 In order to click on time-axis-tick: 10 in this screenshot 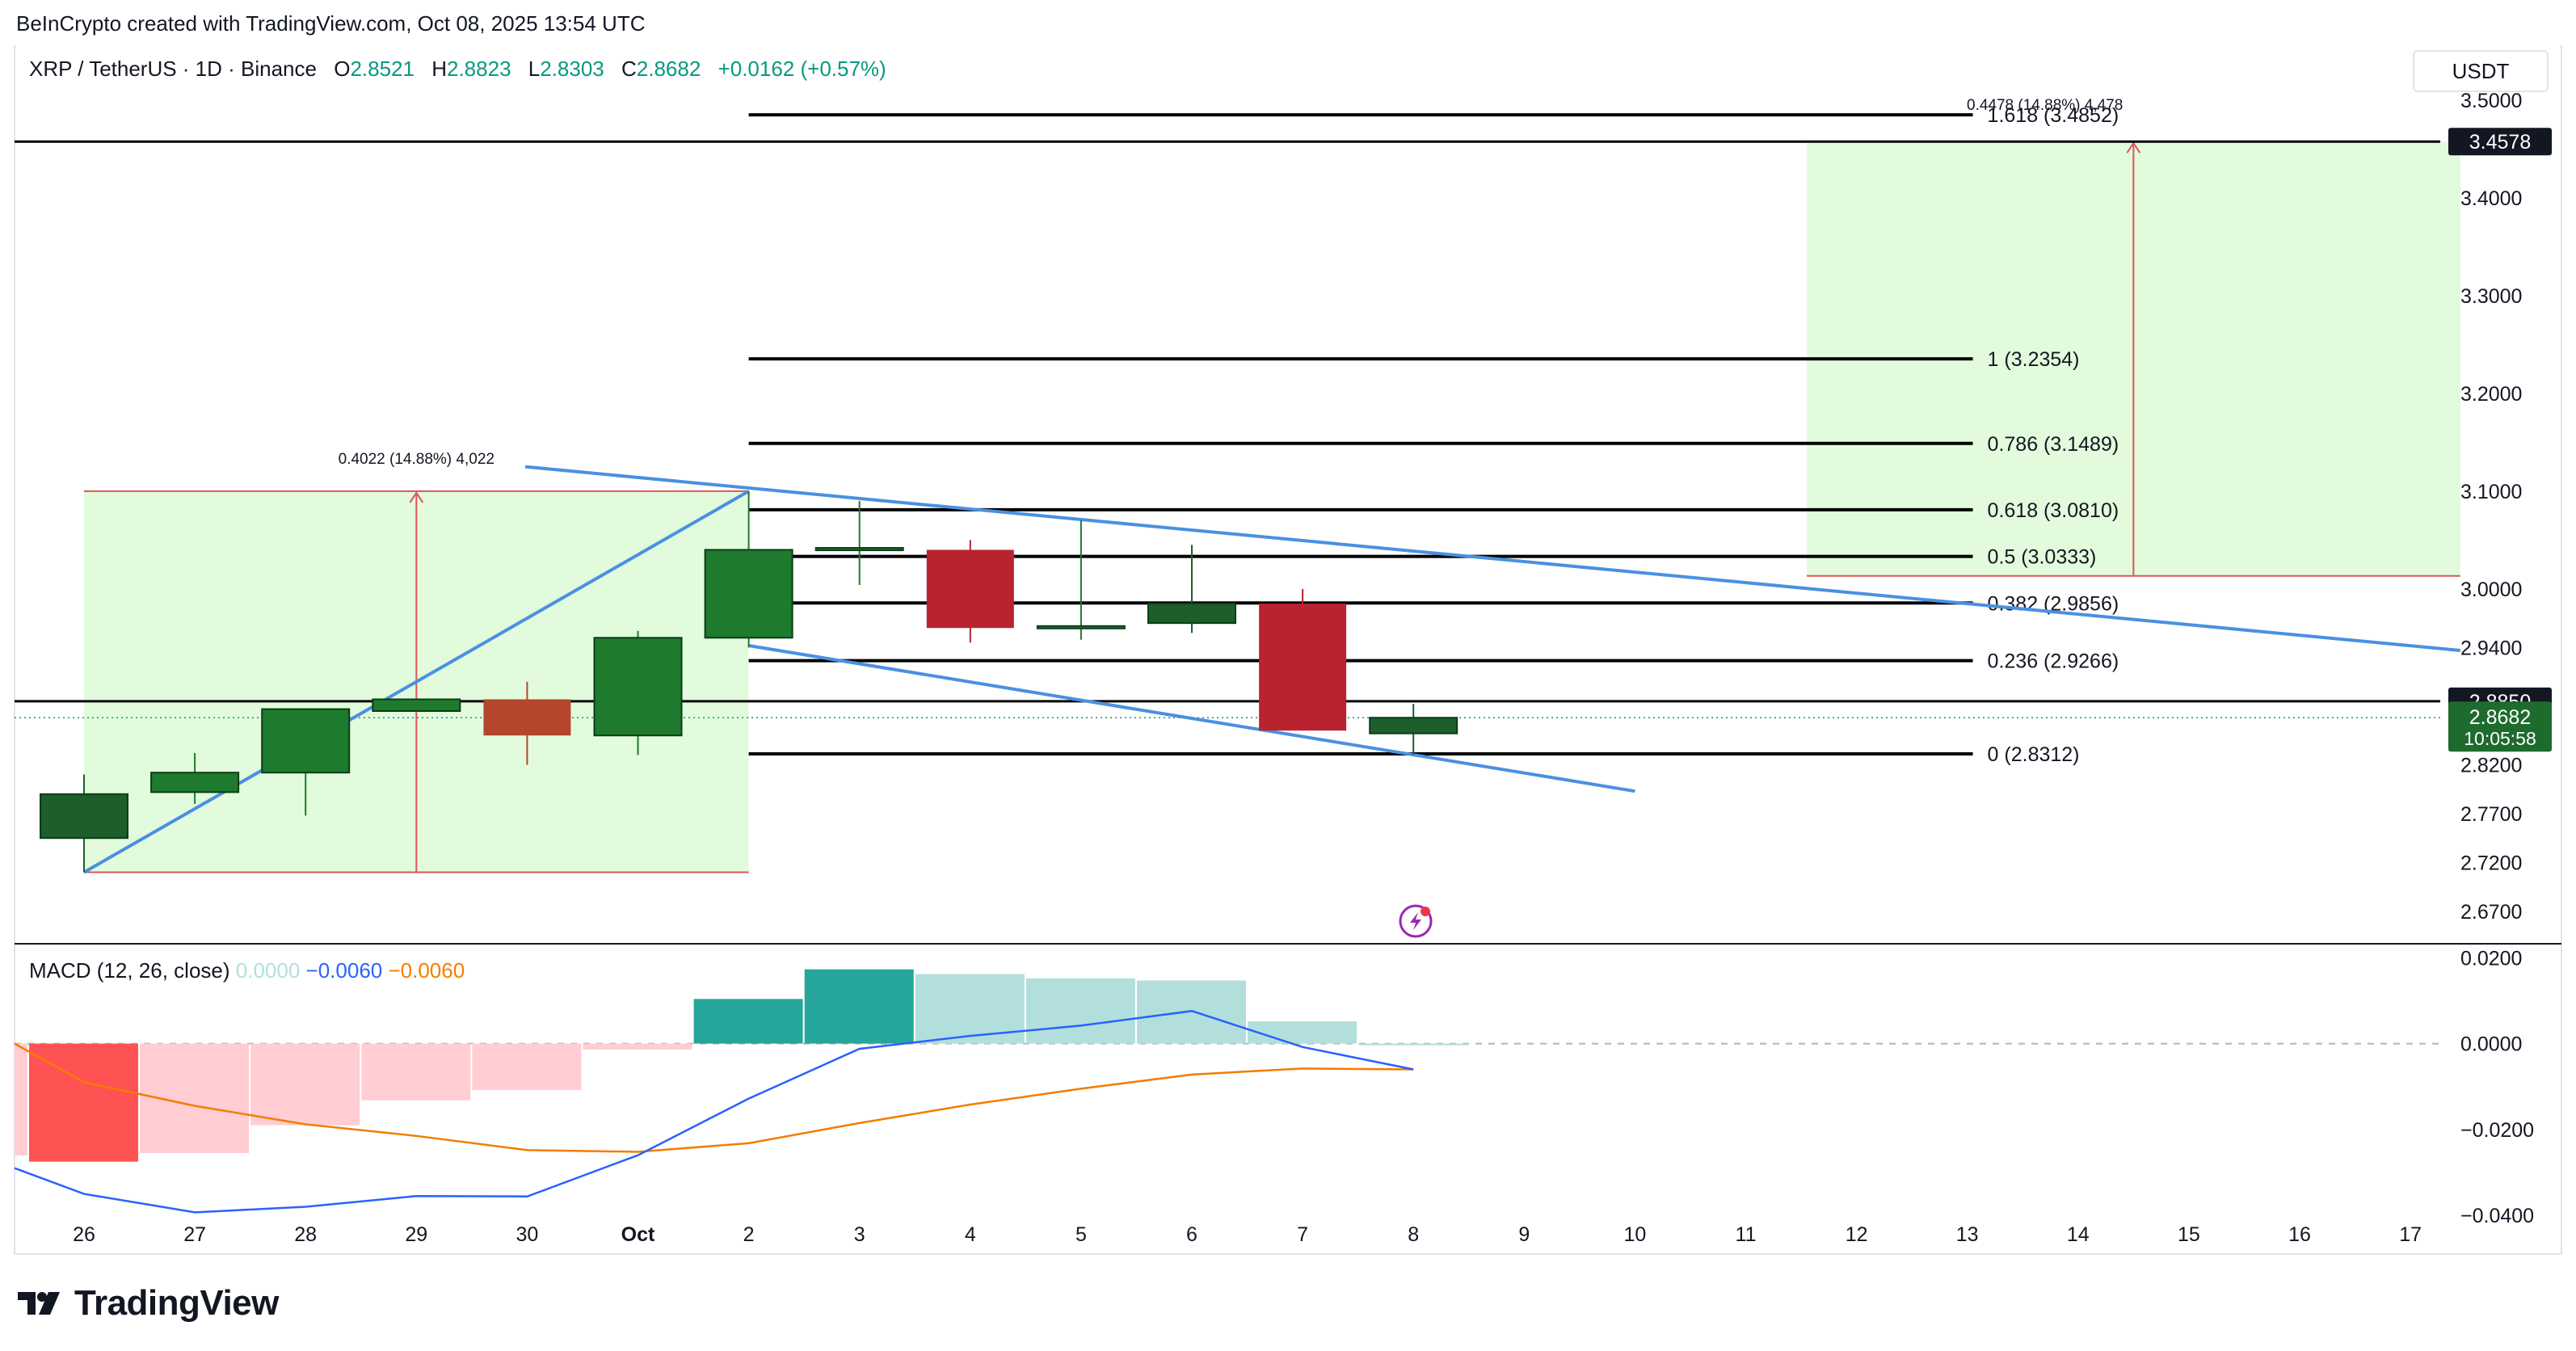, I will do `click(1634, 1234)`.